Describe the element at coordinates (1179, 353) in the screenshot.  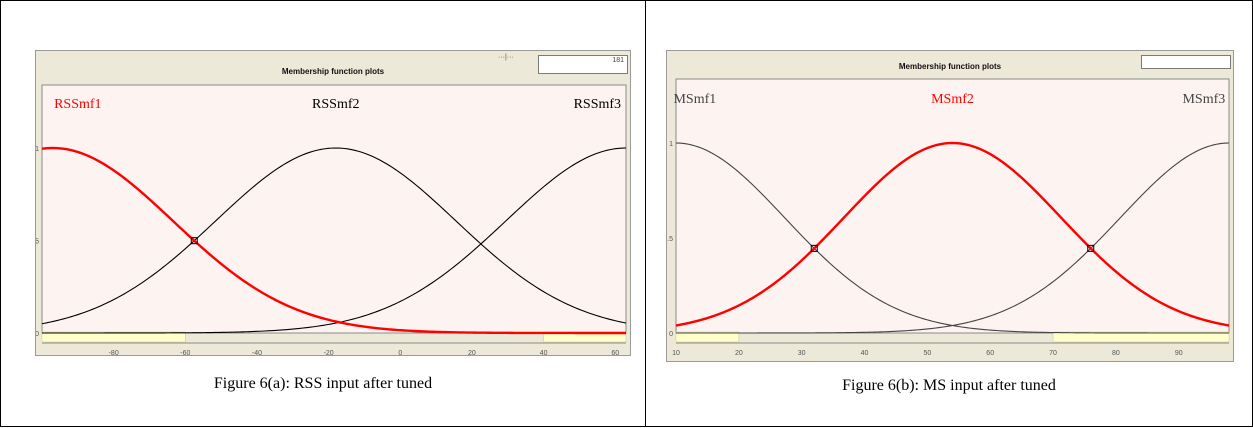
I see `x-tick-label: 90` at that location.